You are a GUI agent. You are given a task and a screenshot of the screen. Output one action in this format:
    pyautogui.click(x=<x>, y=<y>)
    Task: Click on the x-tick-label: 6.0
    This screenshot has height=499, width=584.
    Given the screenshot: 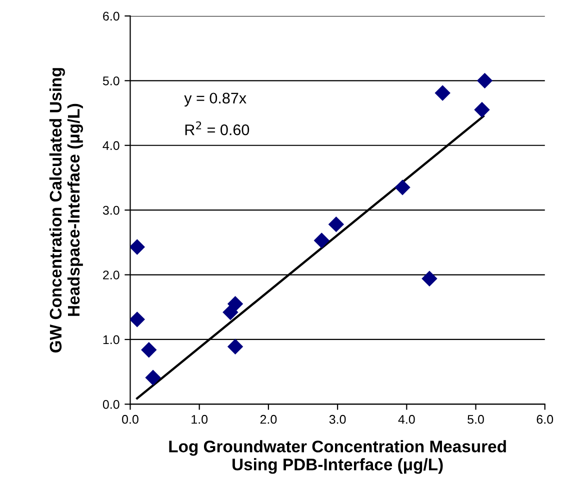 What is the action you would take?
    pyautogui.click(x=545, y=419)
    